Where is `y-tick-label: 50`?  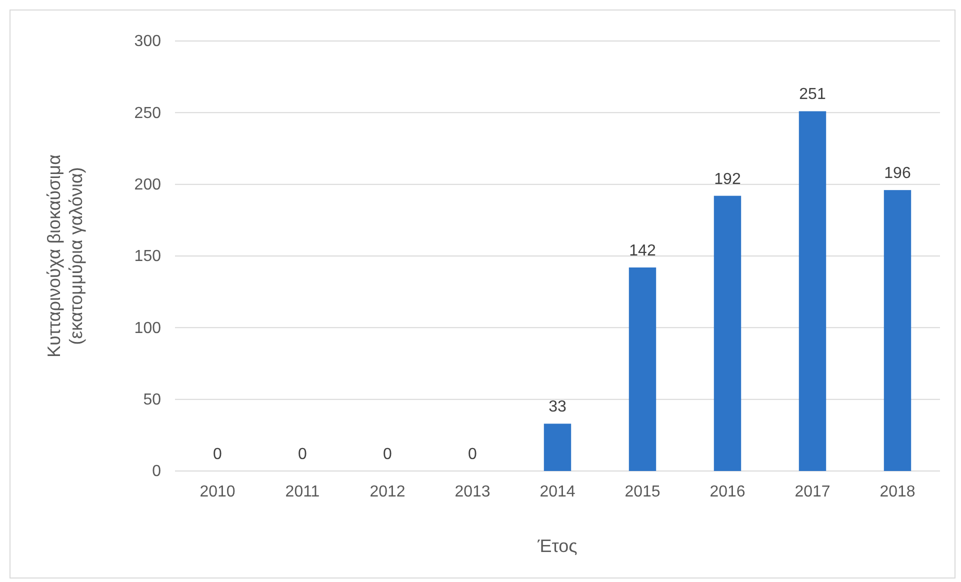 y-tick-label: 50 is located at coordinates (152, 399).